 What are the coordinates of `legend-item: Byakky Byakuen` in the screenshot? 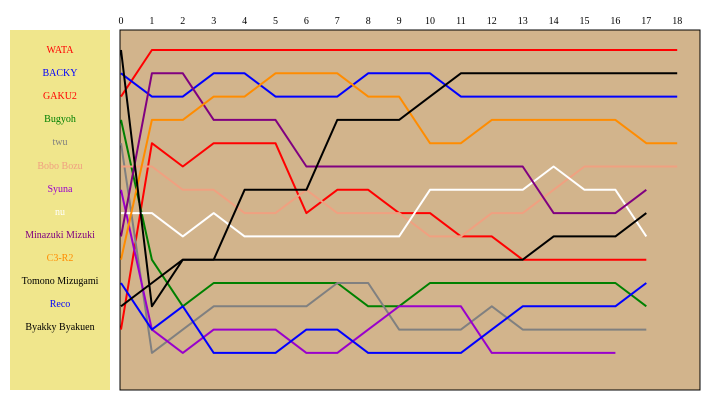 It's located at (60, 328).